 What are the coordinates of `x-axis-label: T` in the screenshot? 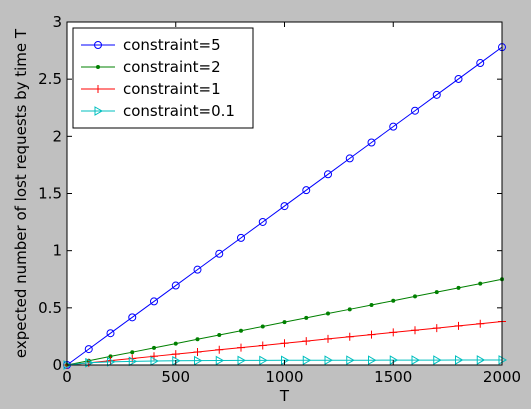 It's located at (284, 396).